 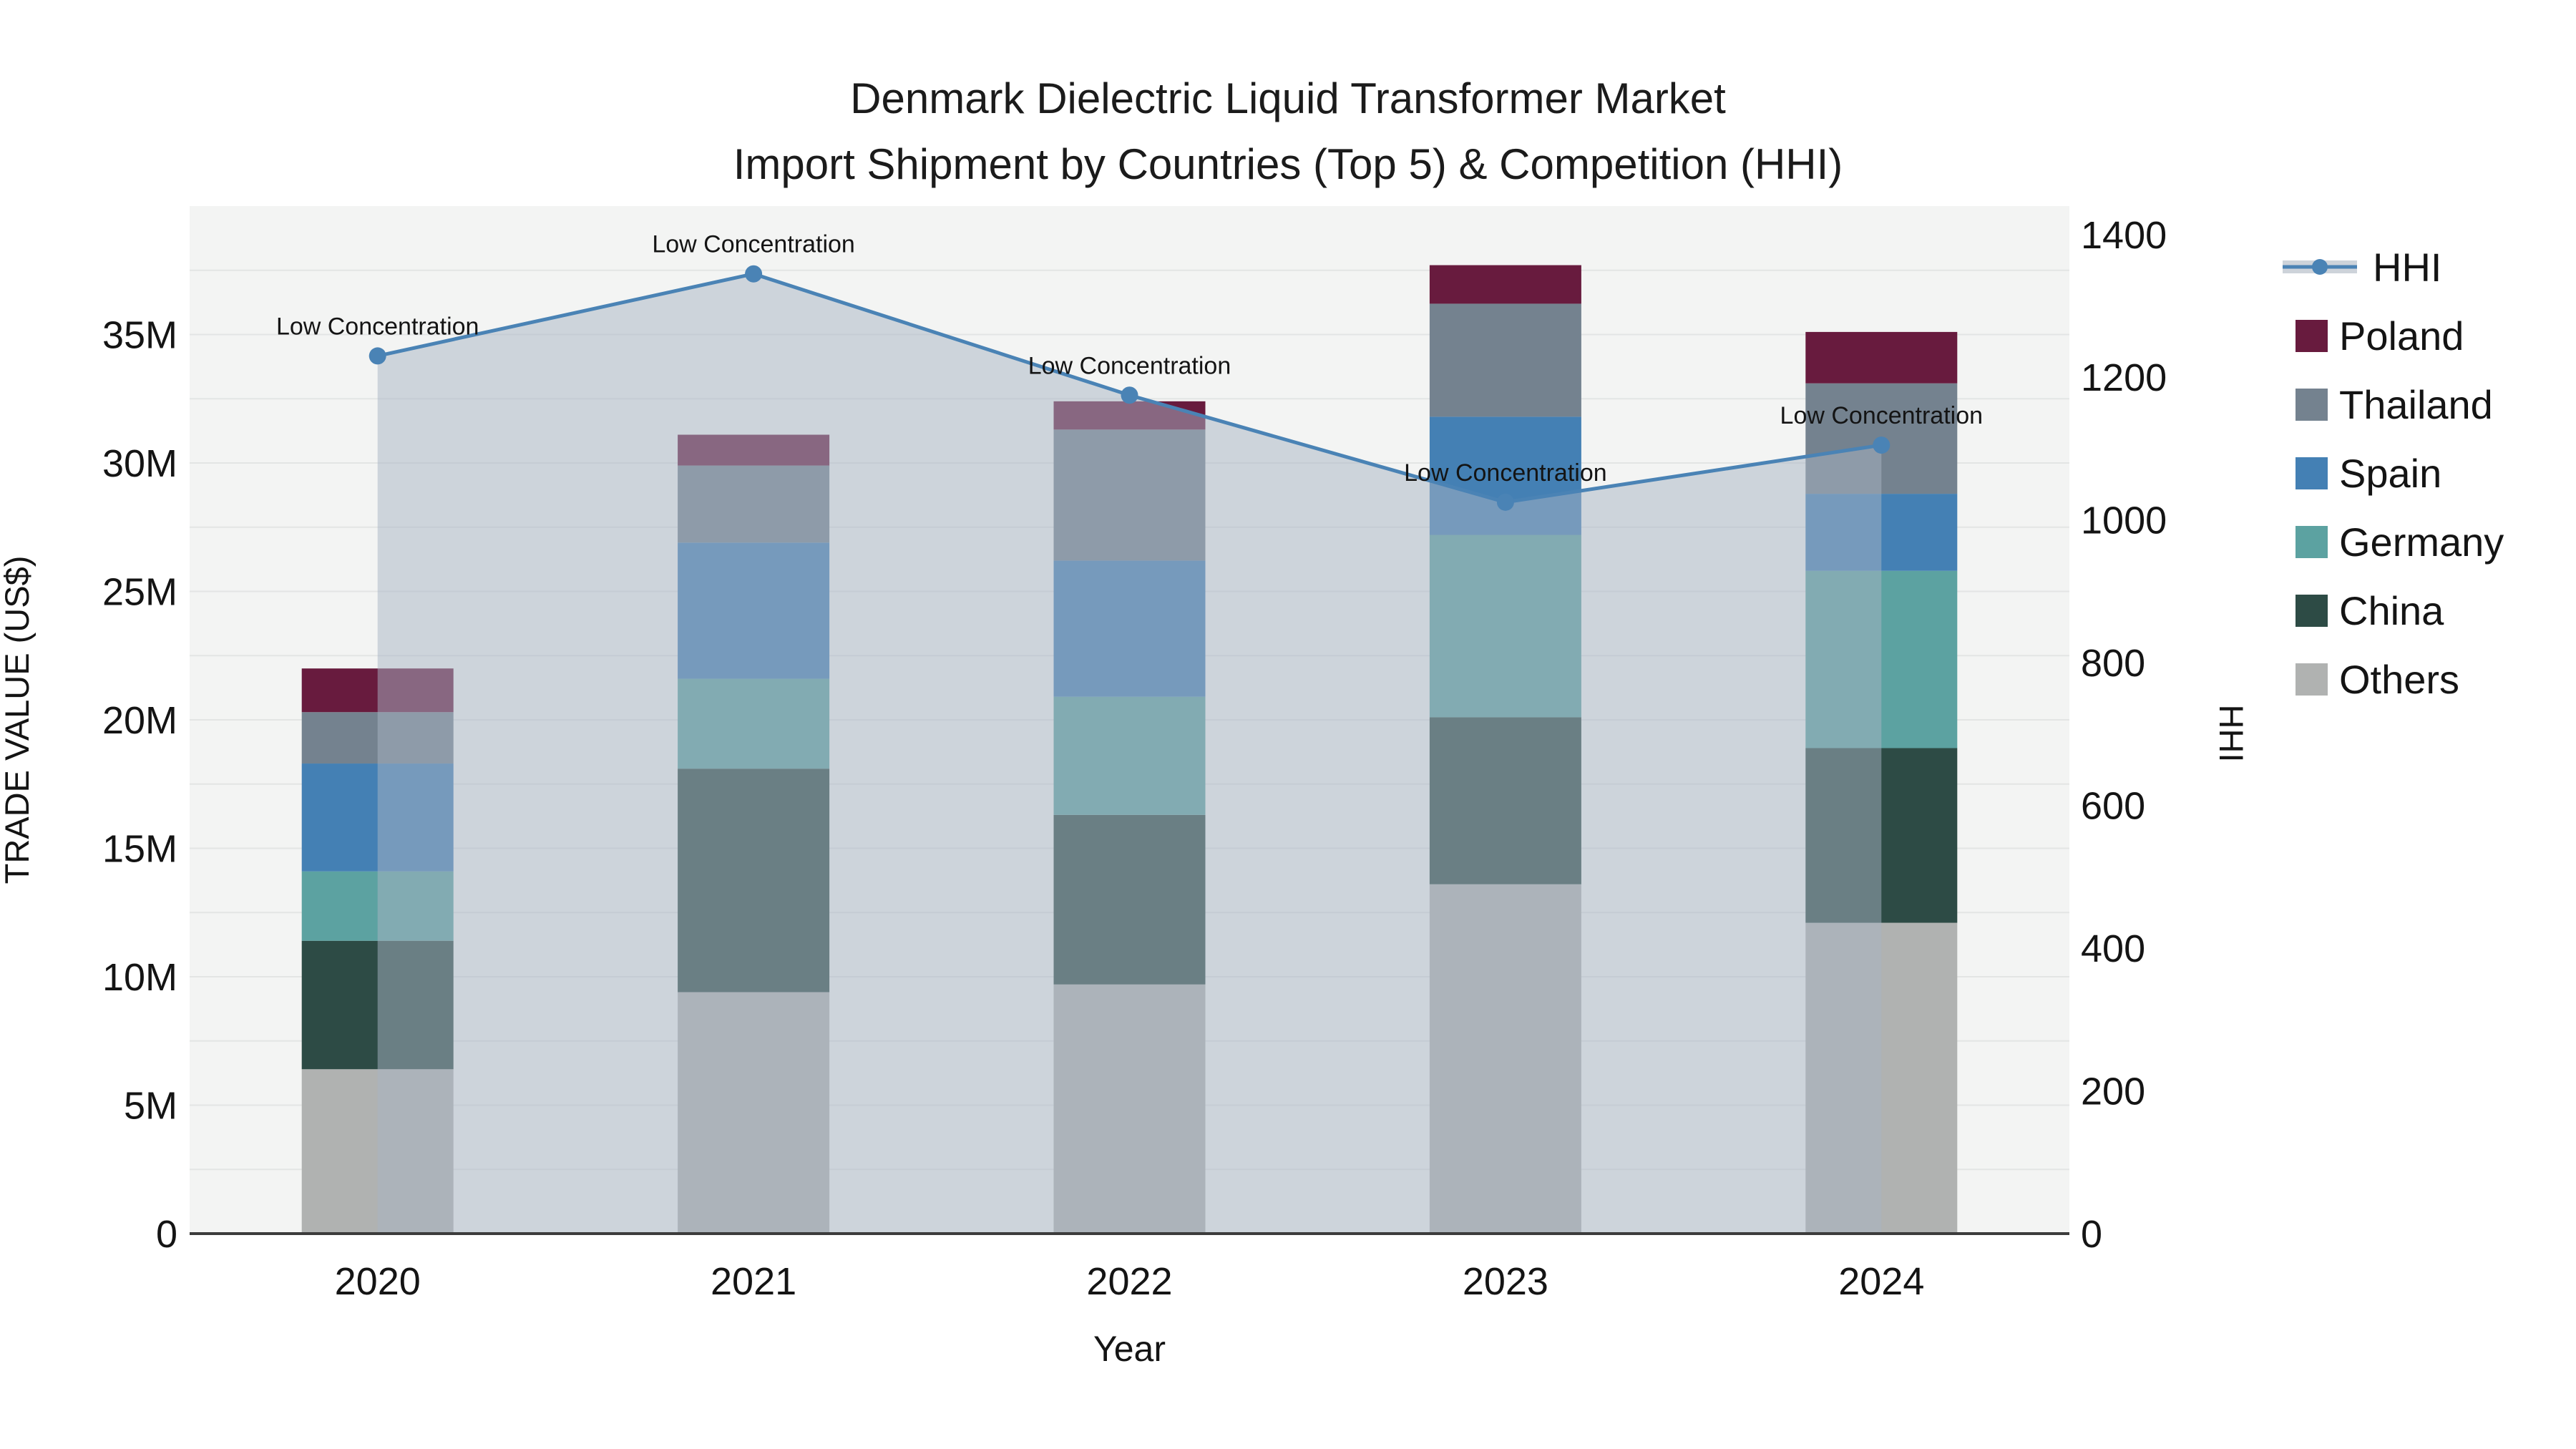 I want to click on hhi-point-2022, so click(x=1129, y=395).